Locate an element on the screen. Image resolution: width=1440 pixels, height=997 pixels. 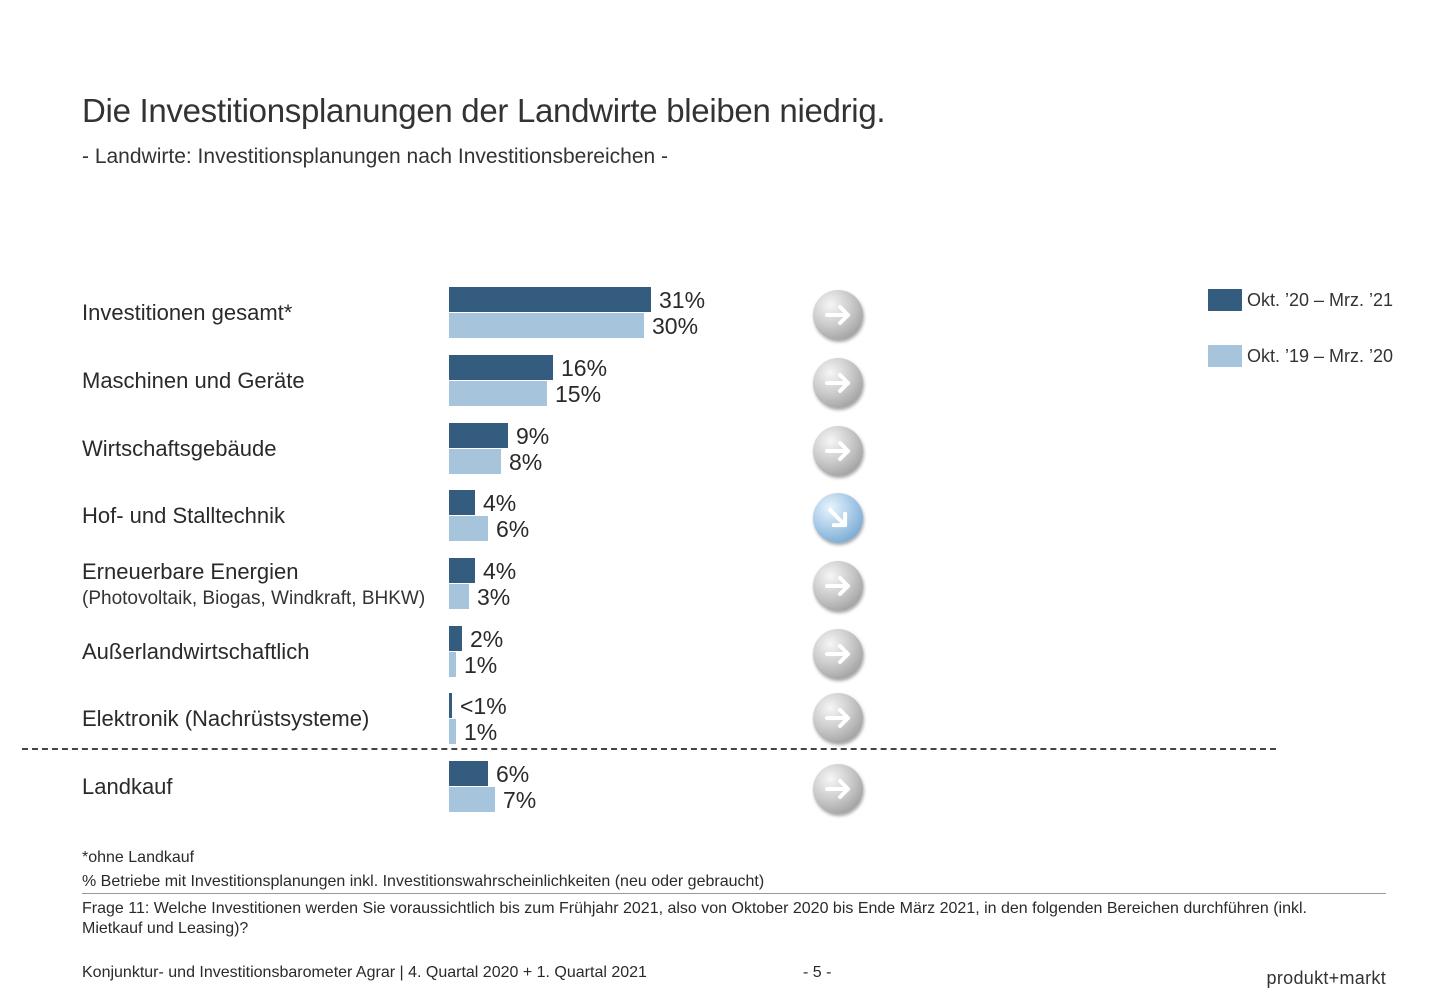
legend-swatch-previous is located at coordinates (1225, 356).